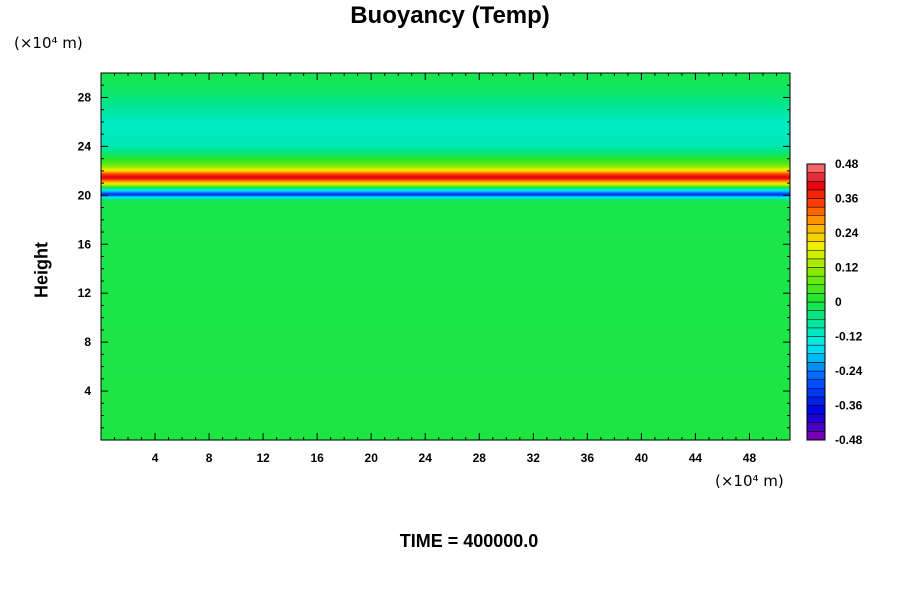 This screenshot has width=900, height=600. What do you see at coordinates (317, 458) in the screenshot?
I see `x-tick-label: 16` at bounding box center [317, 458].